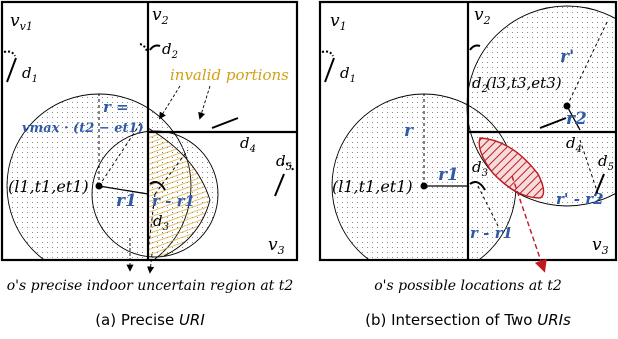  Describe the element at coordinates (482, 16) in the screenshot. I see `label-v2-b: v2` at that location.